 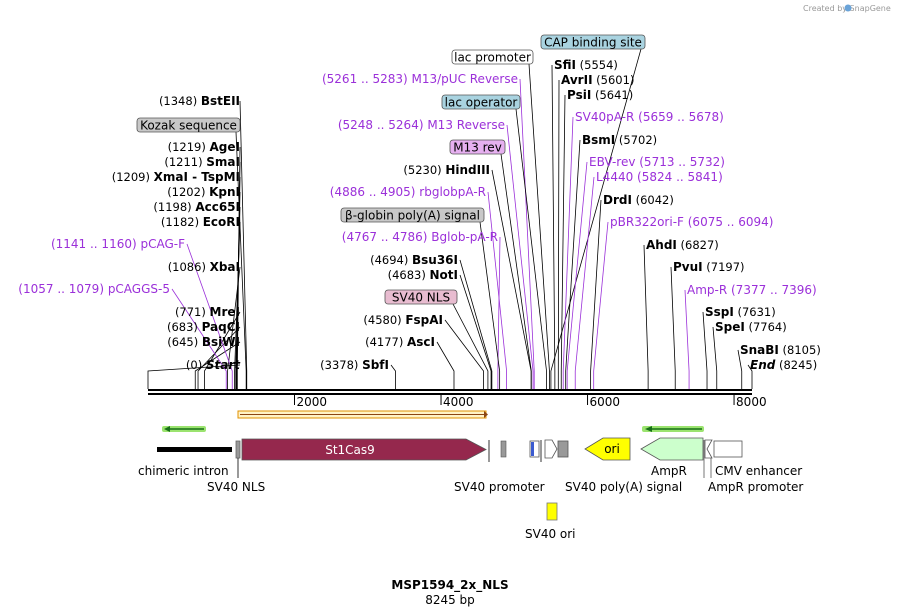 I want to click on enzyme-agei: (1219) AgeI, so click(x=204, y=147).